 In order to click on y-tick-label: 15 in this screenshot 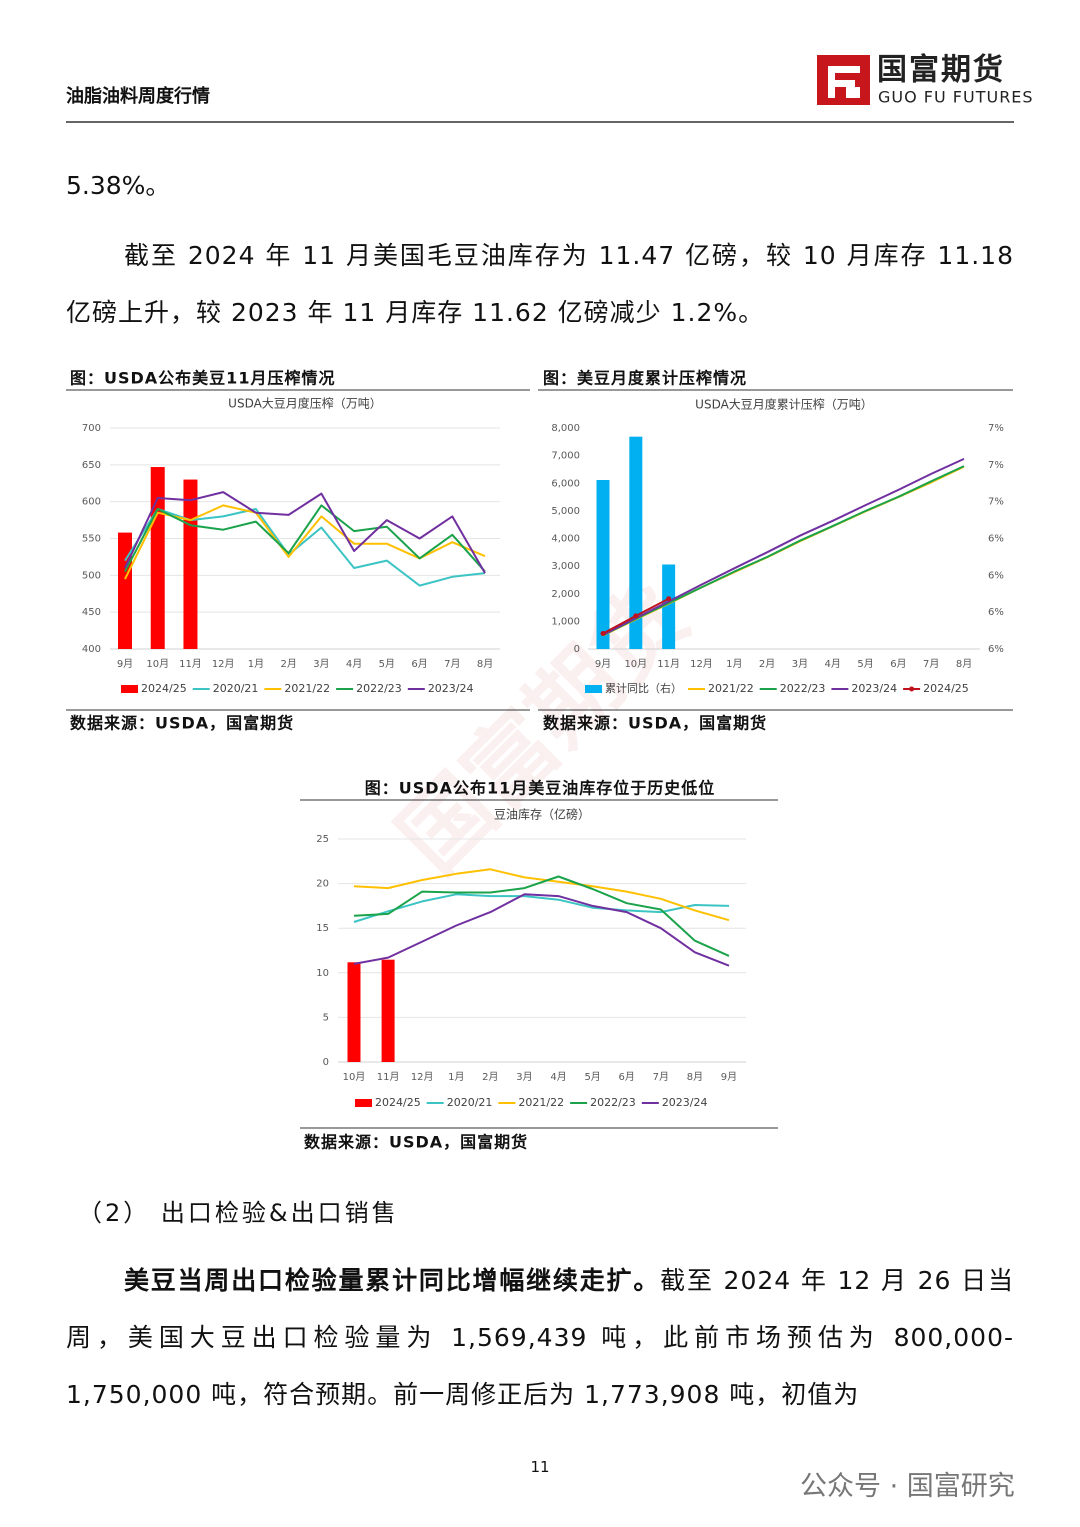, I will do `click(322, 928)`.